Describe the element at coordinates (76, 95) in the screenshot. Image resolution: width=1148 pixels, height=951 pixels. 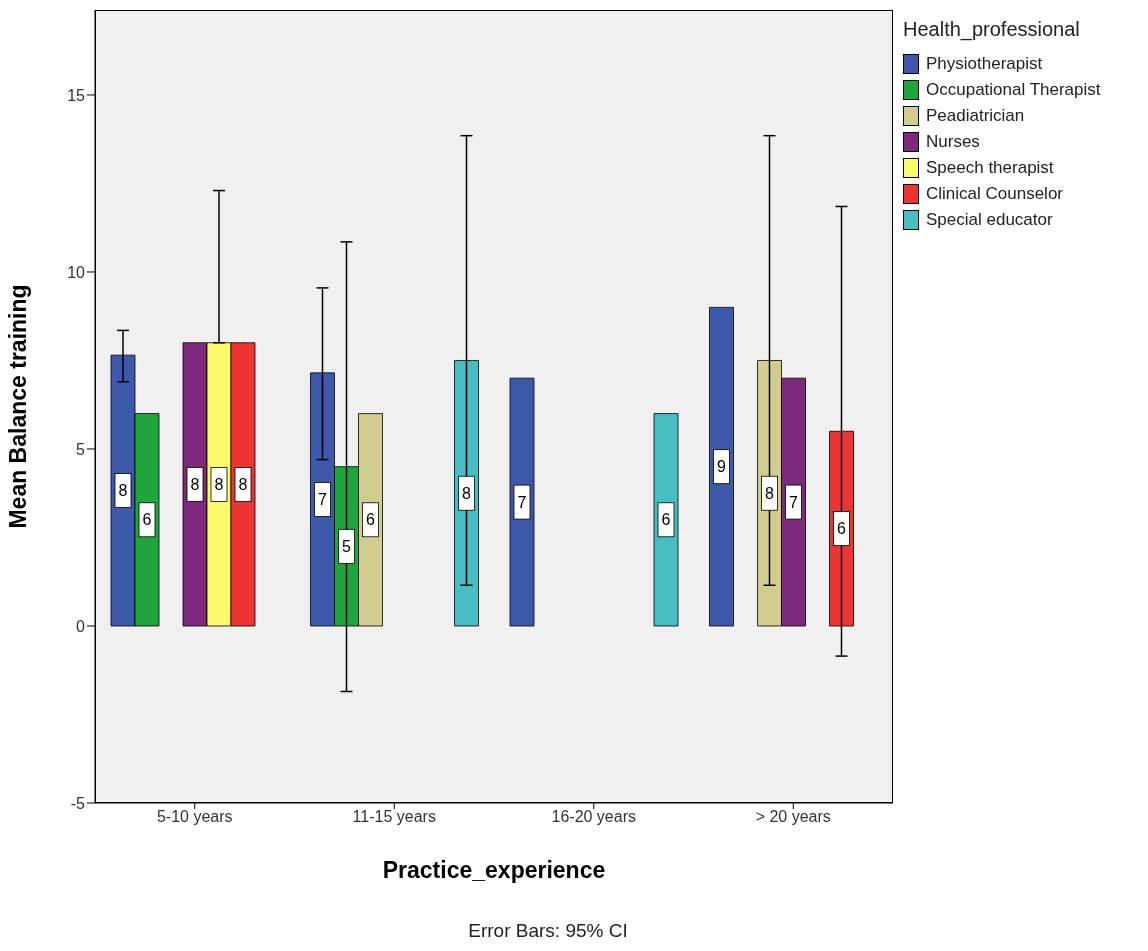
I see `y-tick-label: 15` at that location.